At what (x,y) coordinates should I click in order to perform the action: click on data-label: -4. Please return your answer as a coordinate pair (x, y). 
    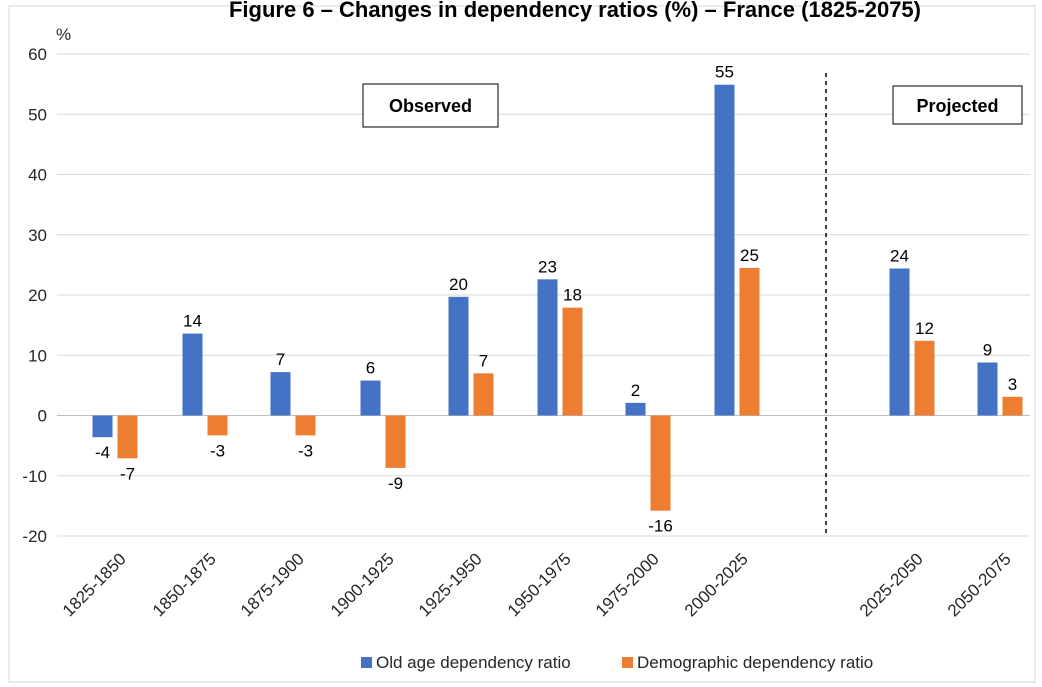
    Looking at the image, I should click on (102, 452).